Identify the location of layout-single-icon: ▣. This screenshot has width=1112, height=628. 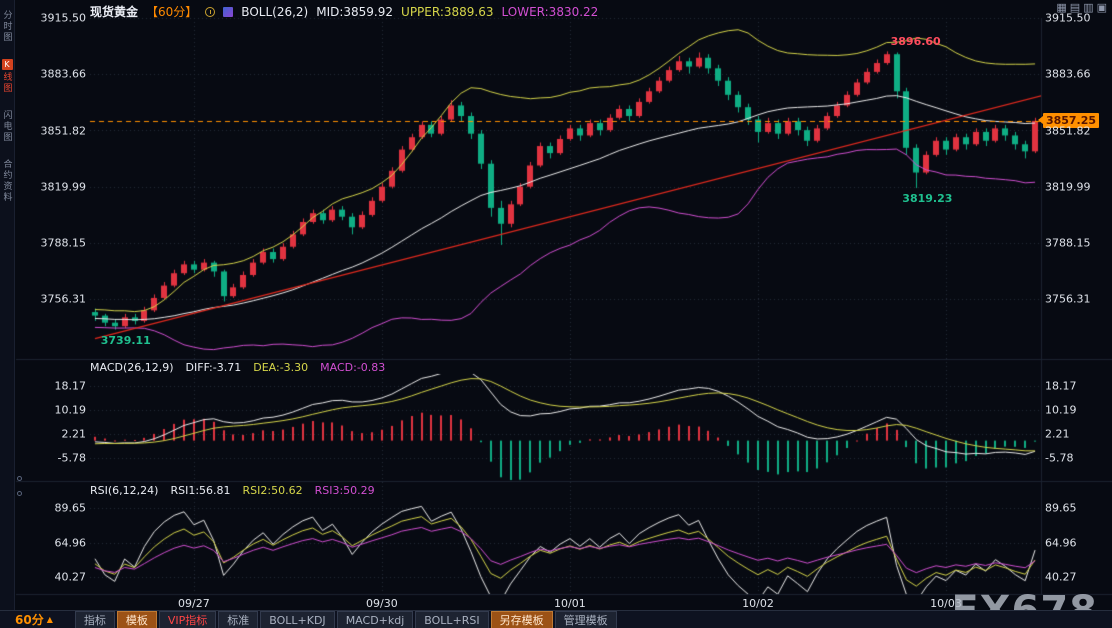
(1101, 7).